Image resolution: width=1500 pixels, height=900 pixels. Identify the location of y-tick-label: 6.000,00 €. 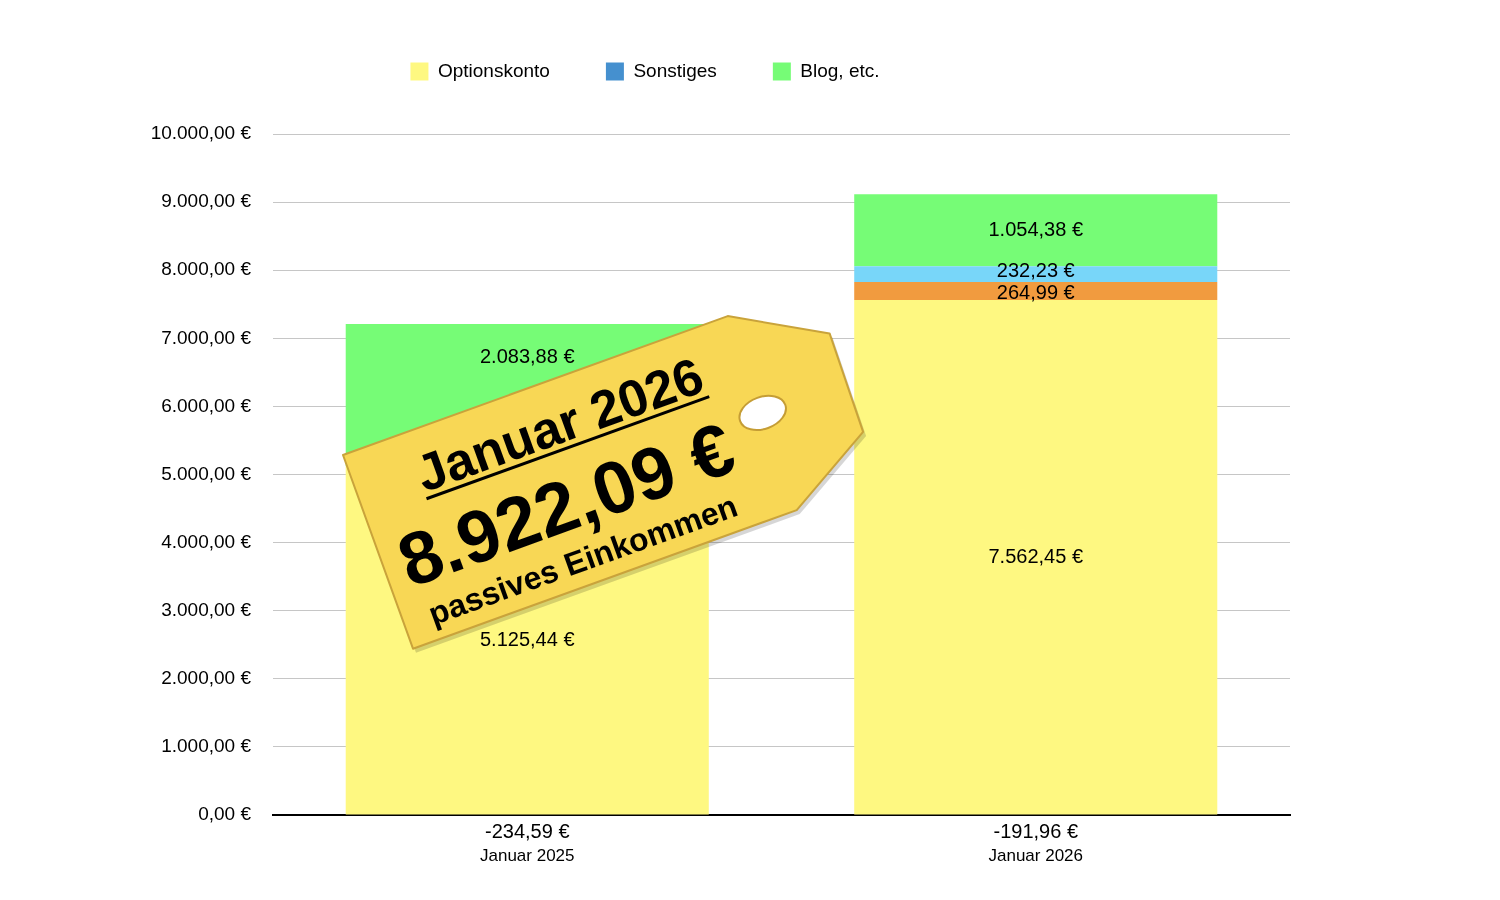
(206, 405).